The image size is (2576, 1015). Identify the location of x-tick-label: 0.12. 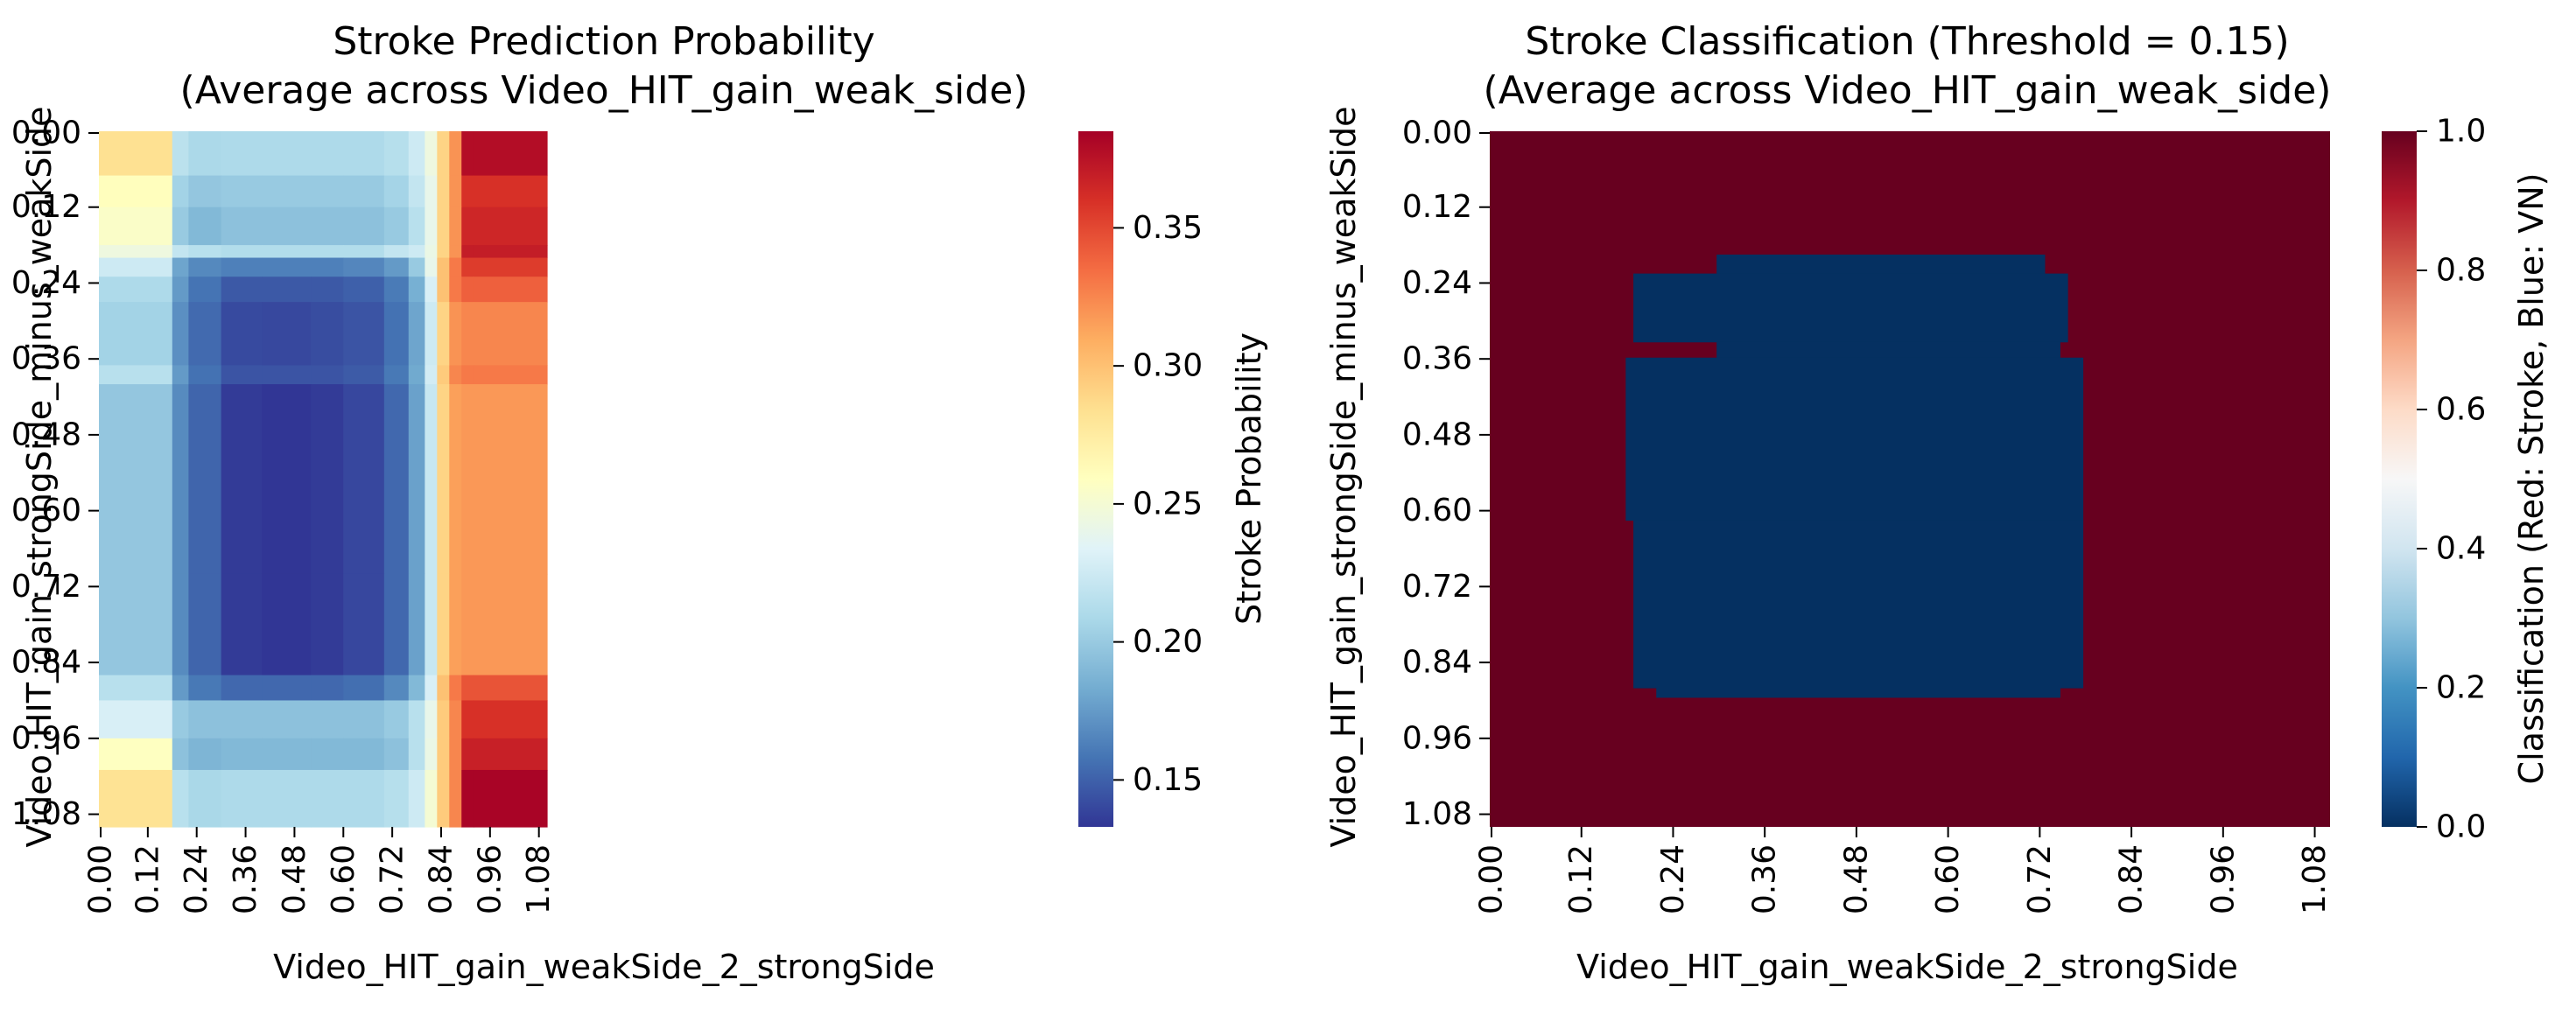
(1581, 879).